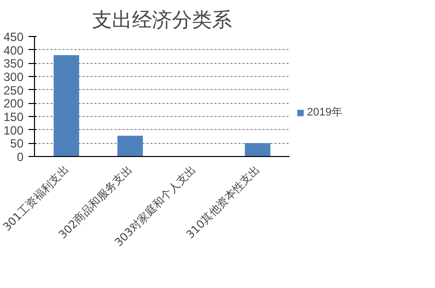 Image resolution: width=435 pixels, height=288 pixels. I want to click on y-tick-label: 200, so click(13, 103).